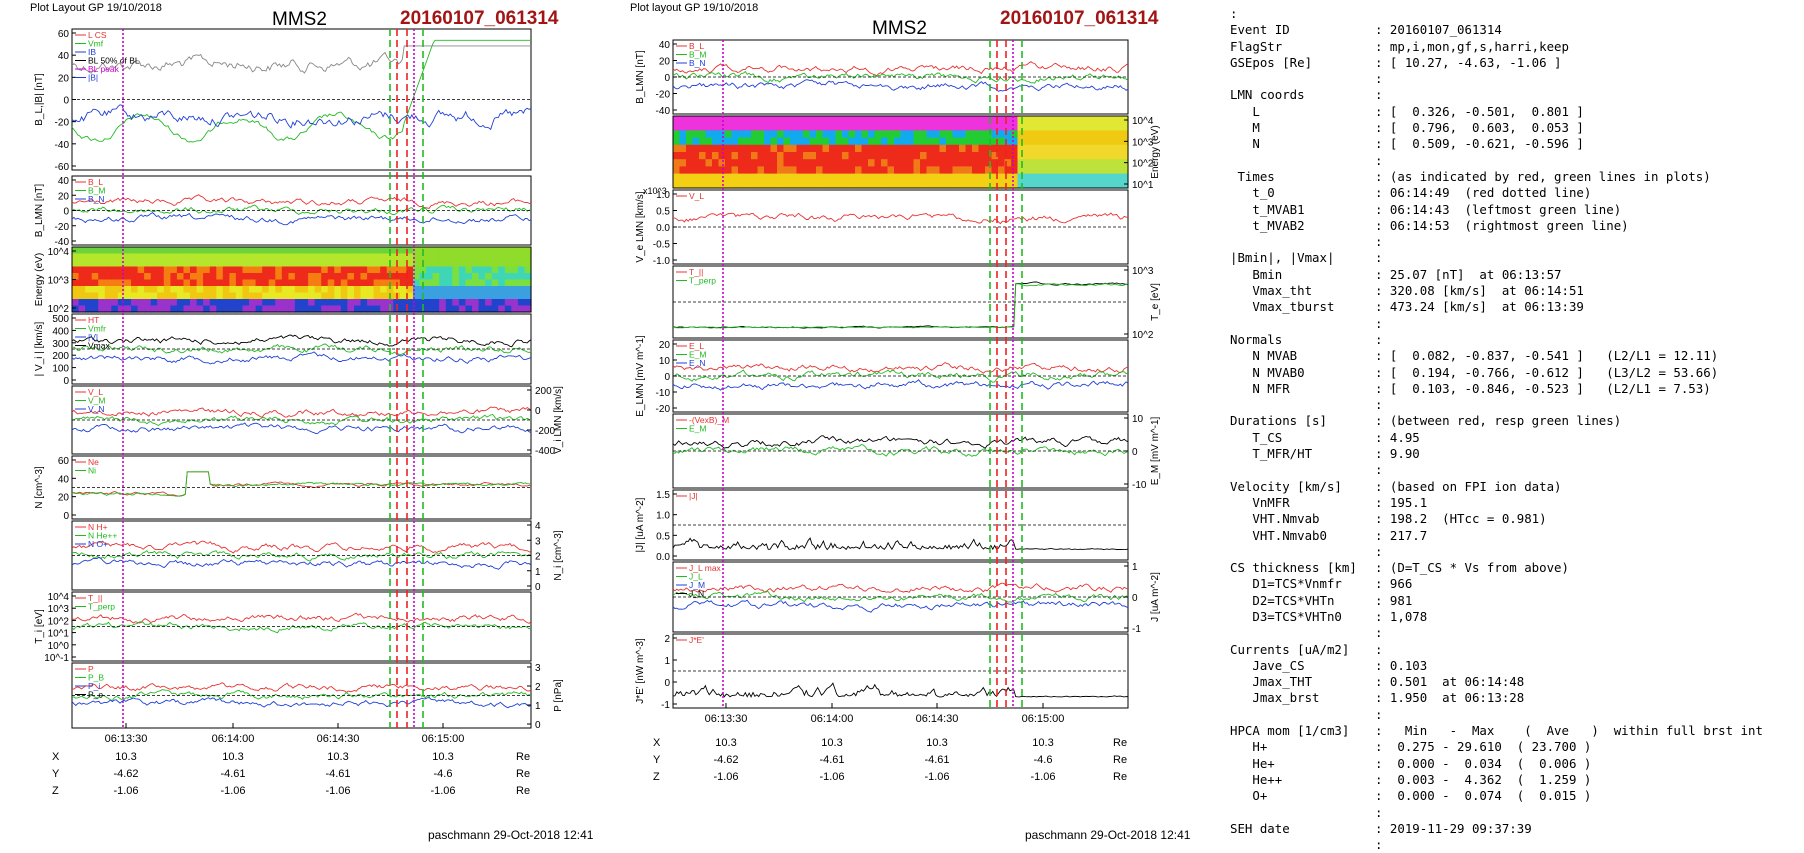 The width and height of the screenshot is (1804, 853). What do you see at coordinates (1453, 828) in the screenshot?
I see `summary-value: : 2019-11-29 09:37:39` at bounding box center [1453, 828].